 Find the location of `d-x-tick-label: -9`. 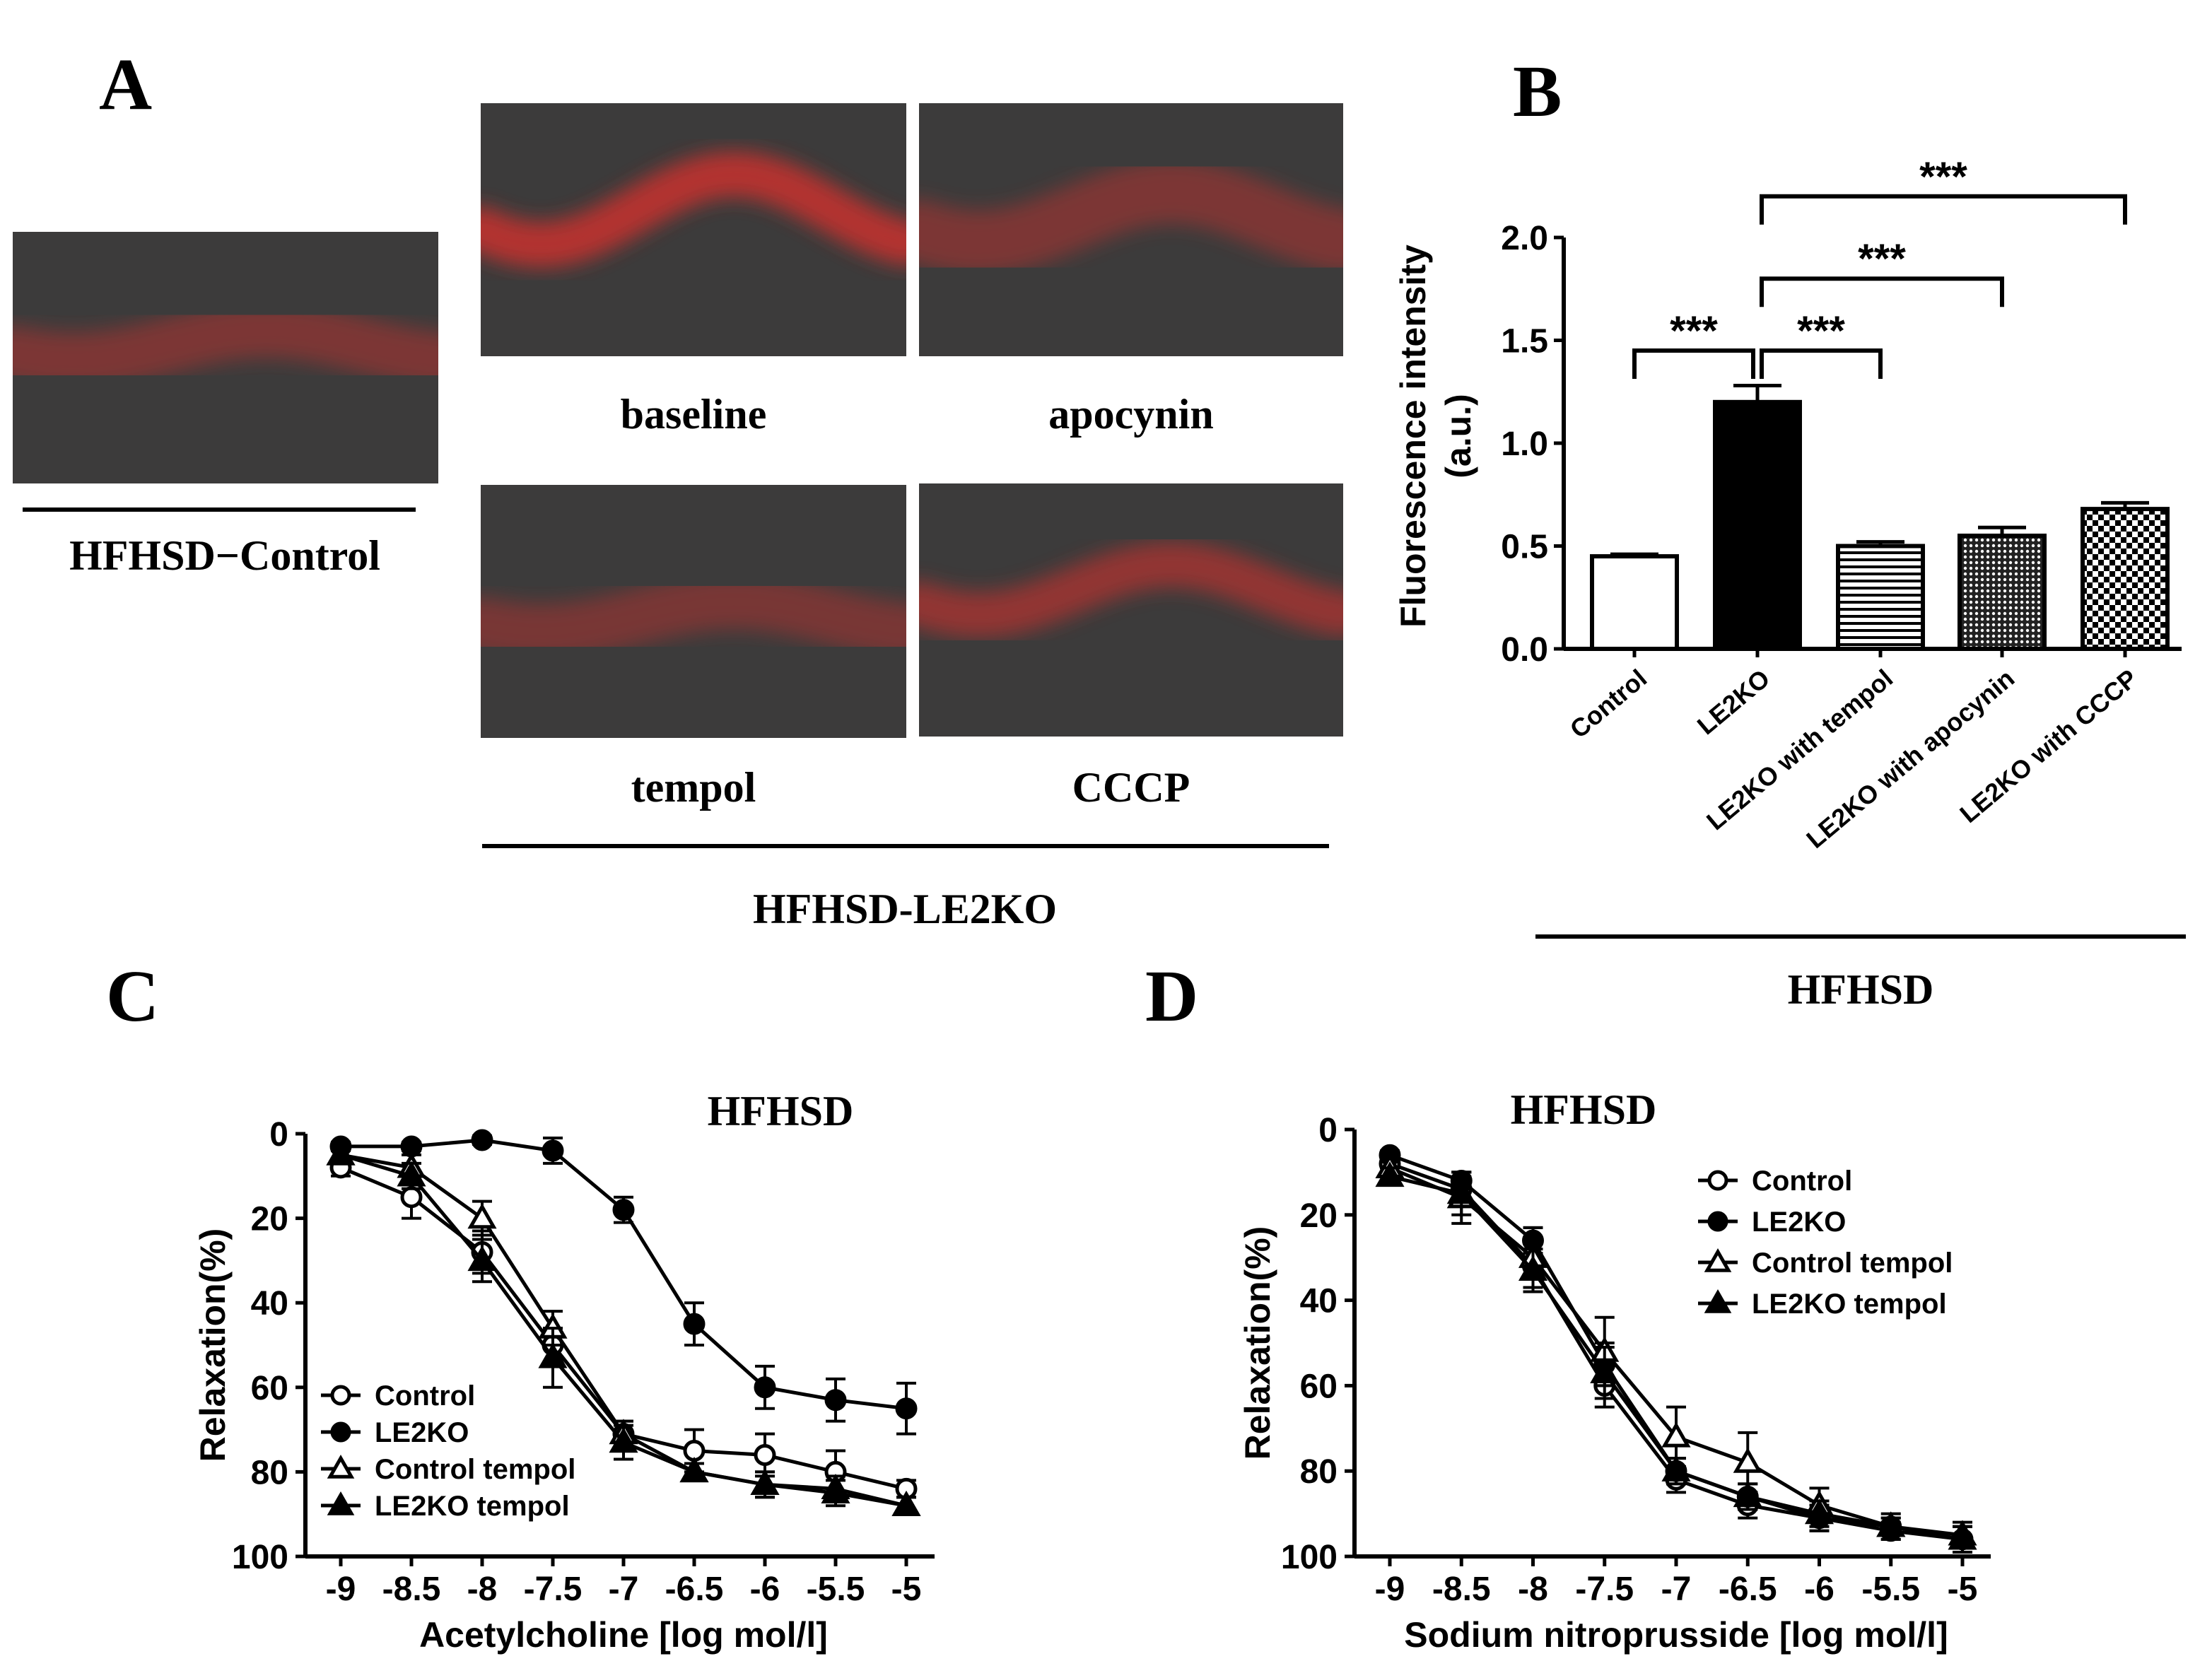

d-x-tick-label: -9 is located at coordinates (1390, 1589).